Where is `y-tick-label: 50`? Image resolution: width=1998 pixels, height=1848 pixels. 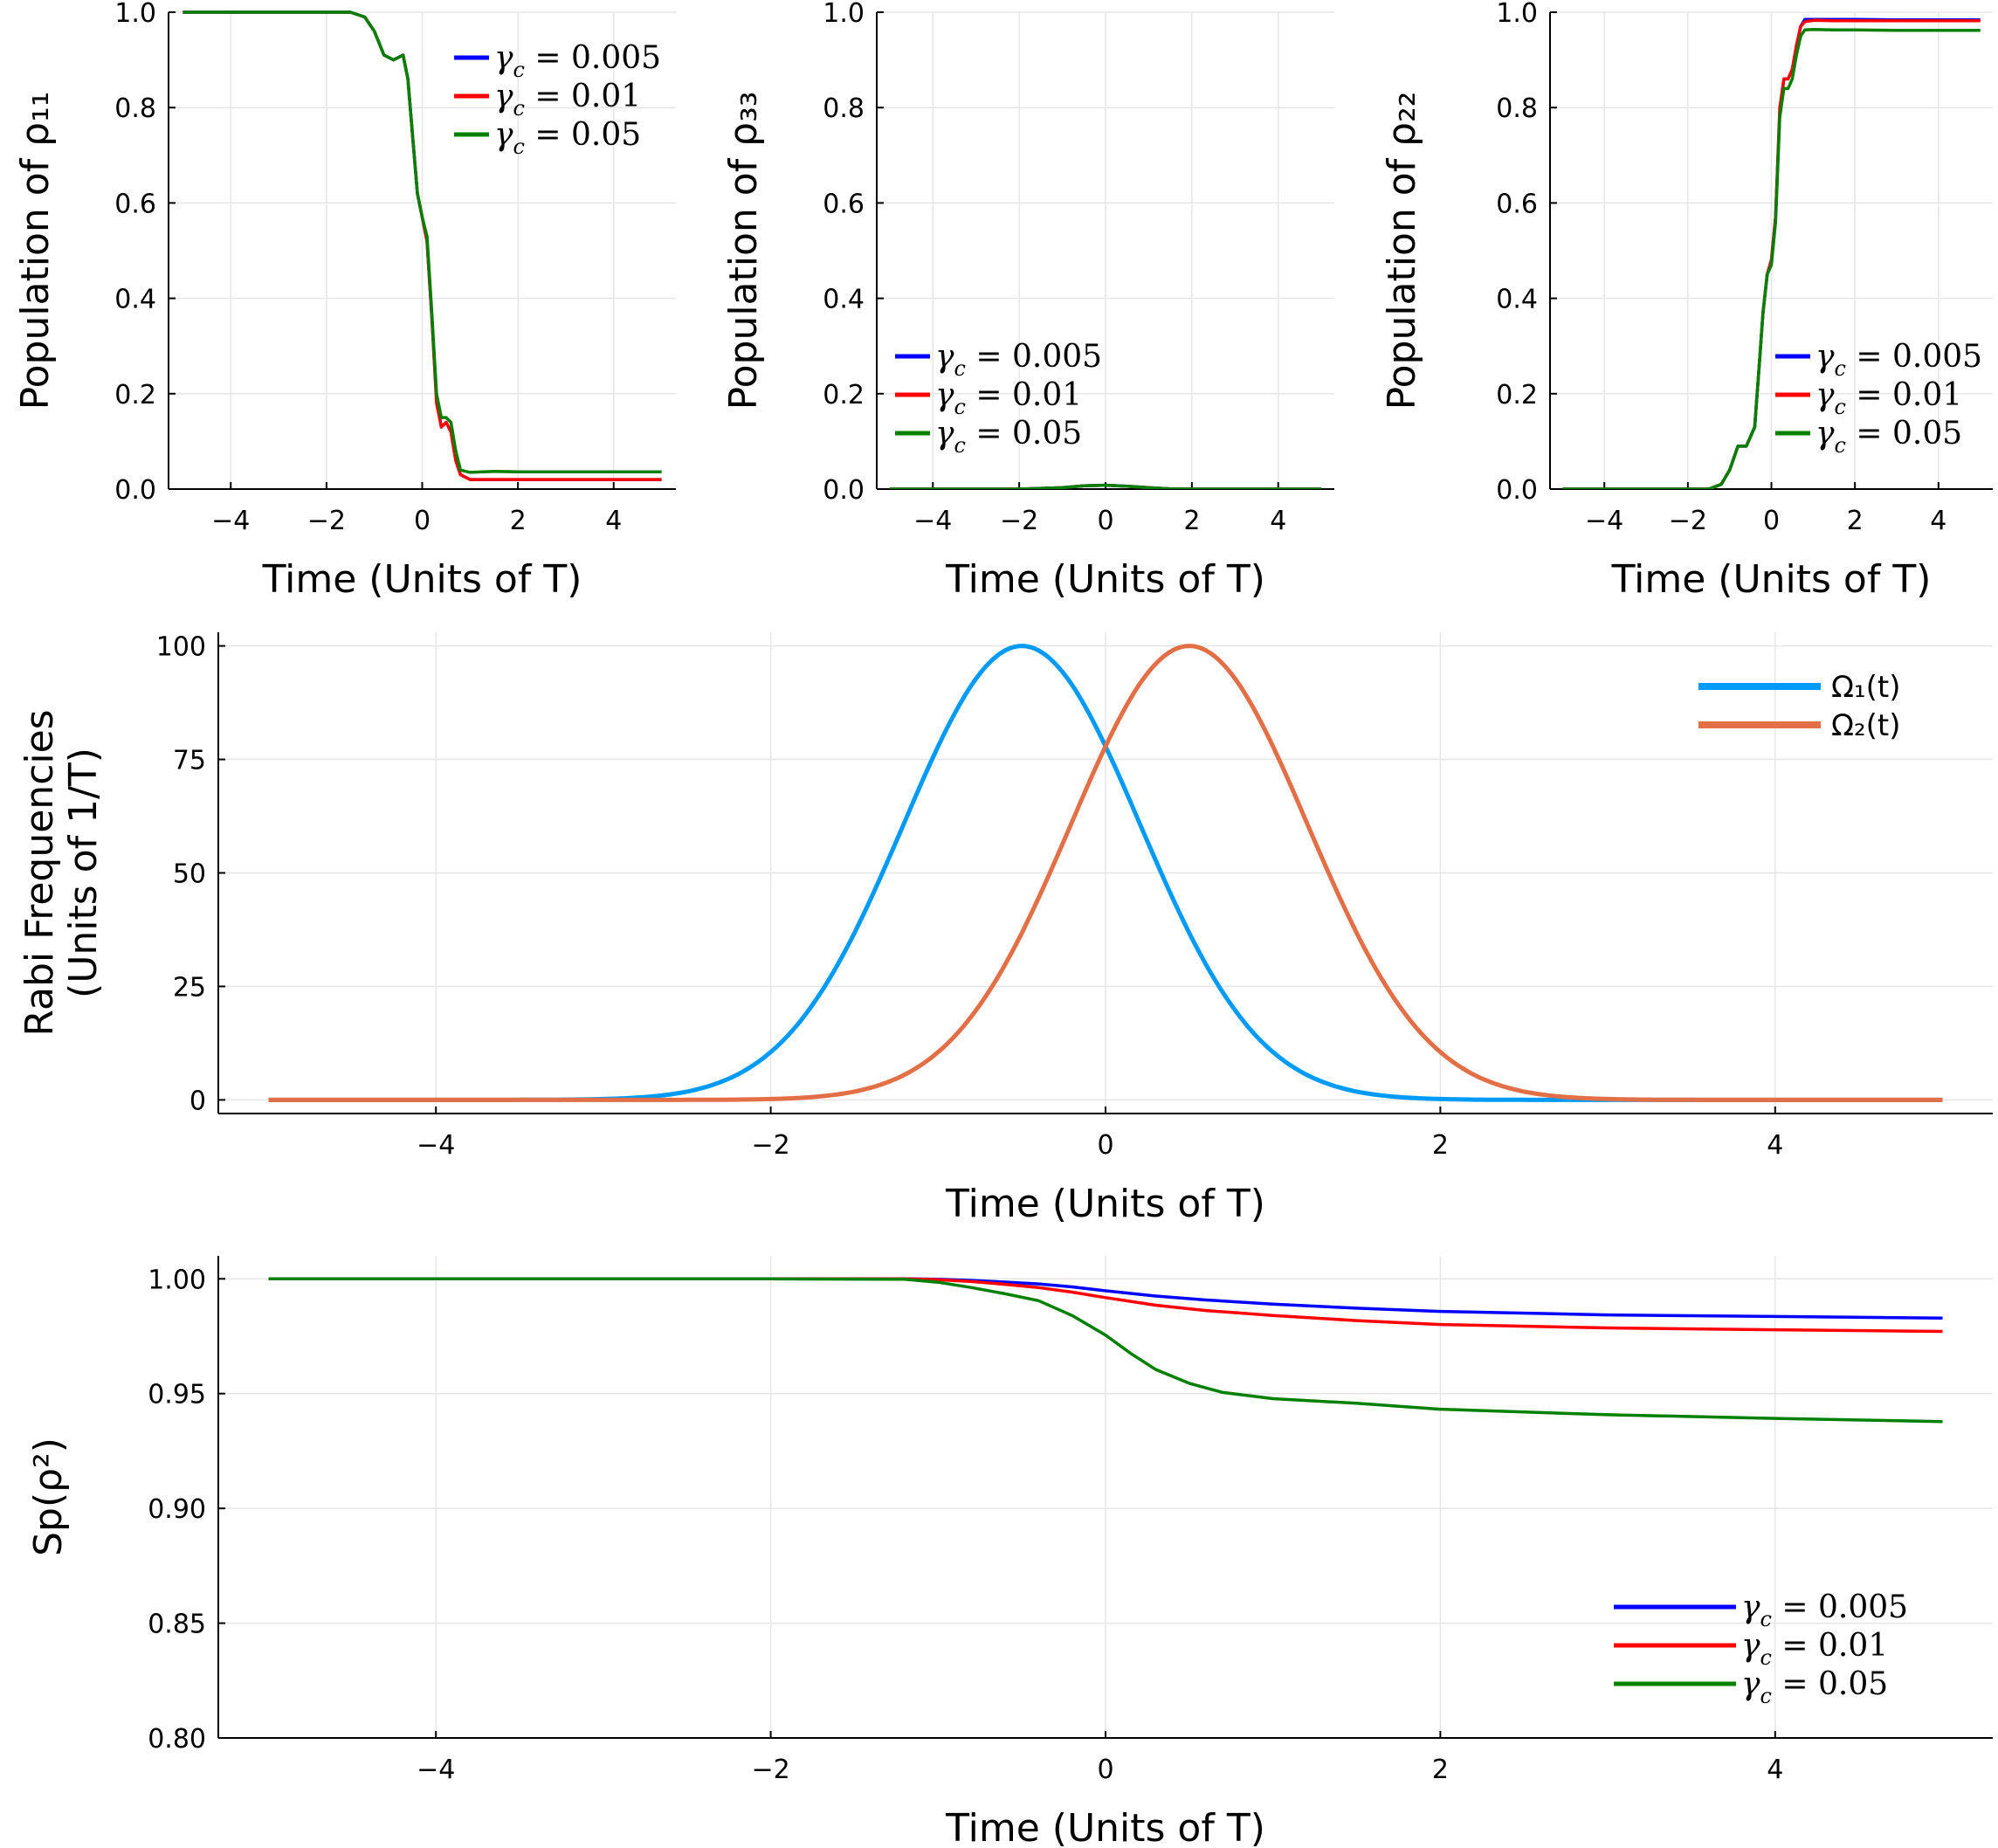
y-tick-label: 50 is located at coordinates (189, 874).